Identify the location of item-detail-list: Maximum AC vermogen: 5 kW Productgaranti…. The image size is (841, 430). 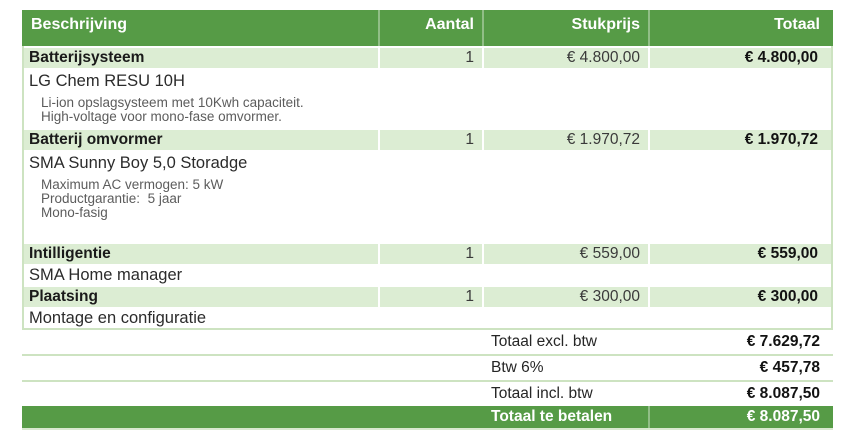
(432, 199).